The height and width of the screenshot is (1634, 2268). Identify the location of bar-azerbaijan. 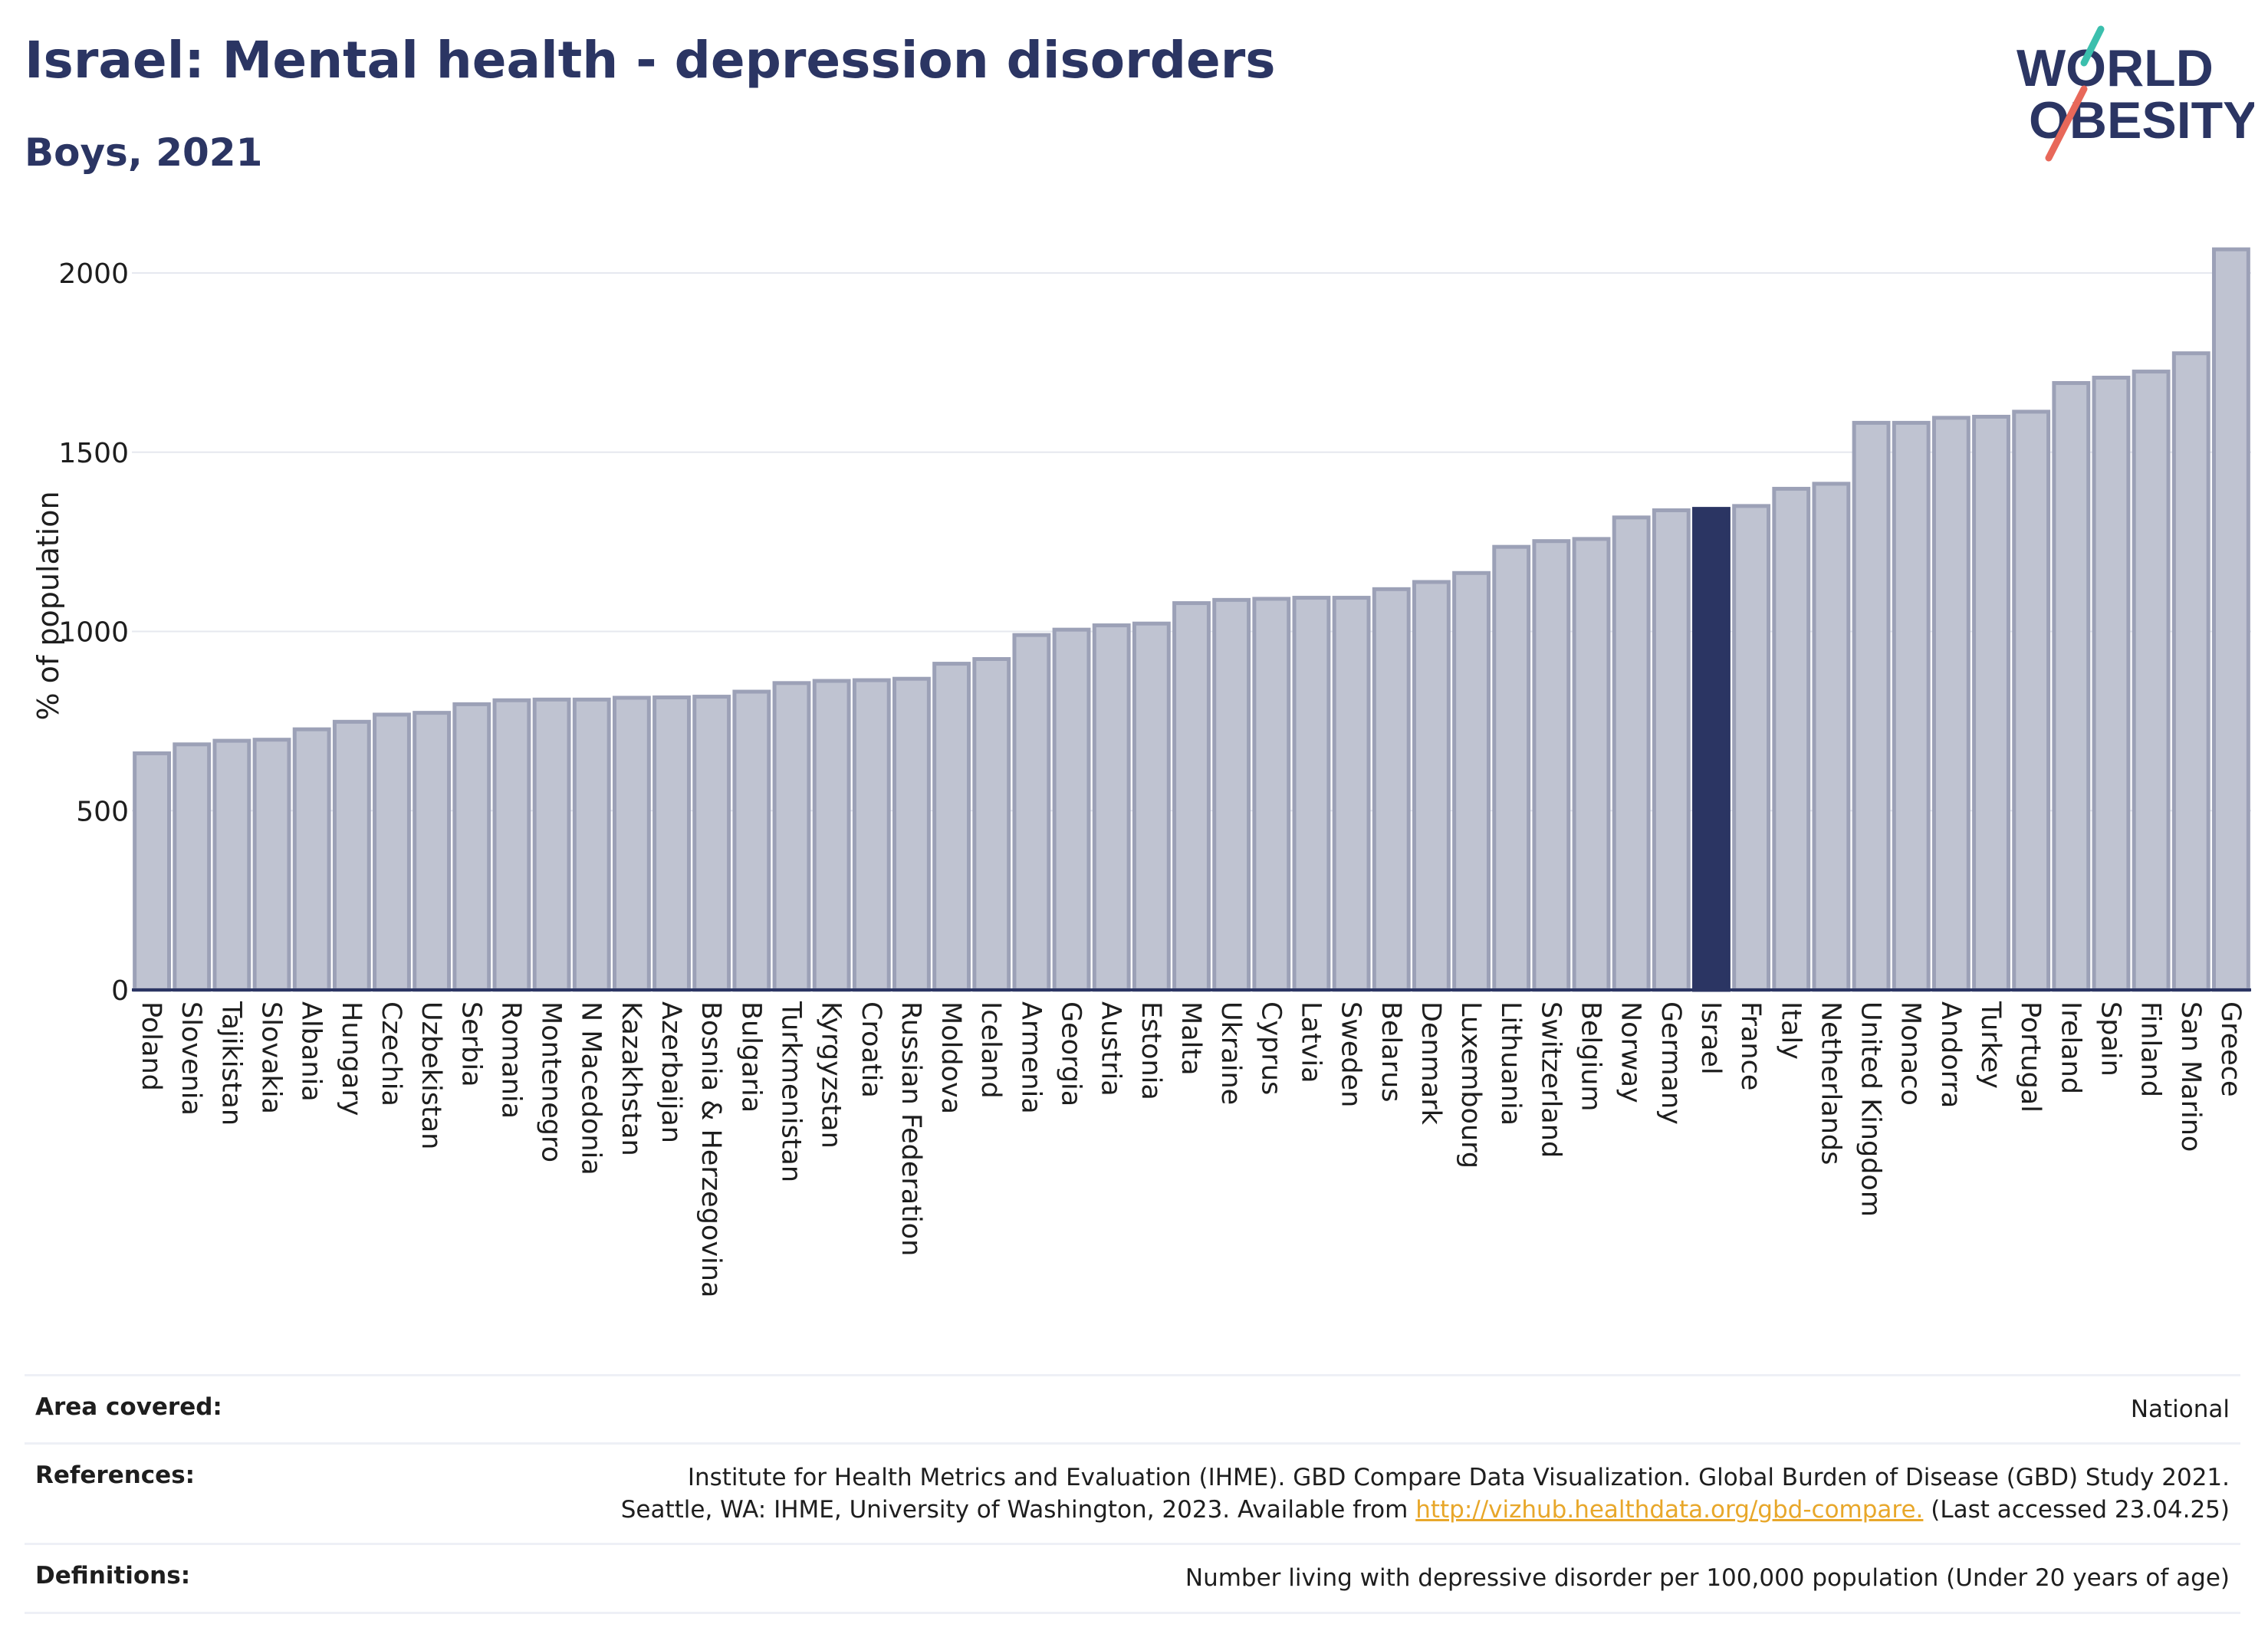
(671, 843).